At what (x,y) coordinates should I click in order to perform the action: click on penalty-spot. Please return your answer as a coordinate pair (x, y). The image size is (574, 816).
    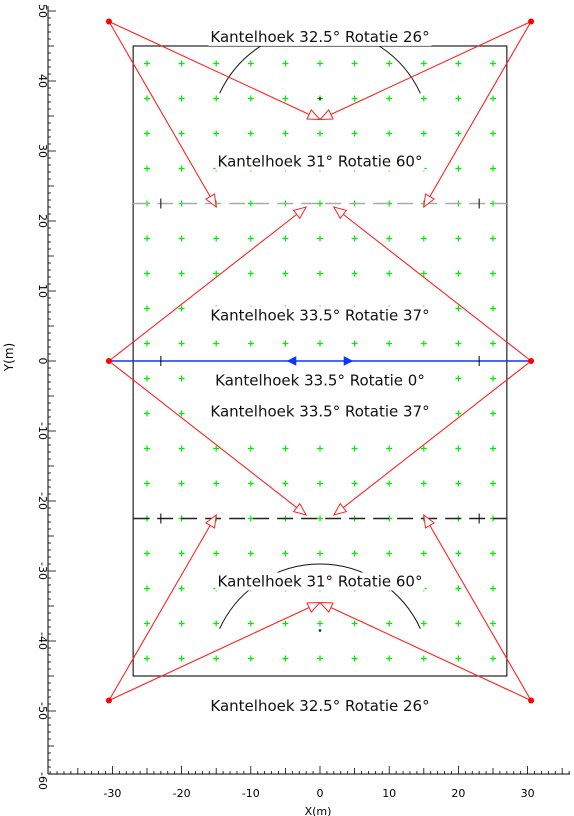
    Looking at the image, I should click on (320, 630).